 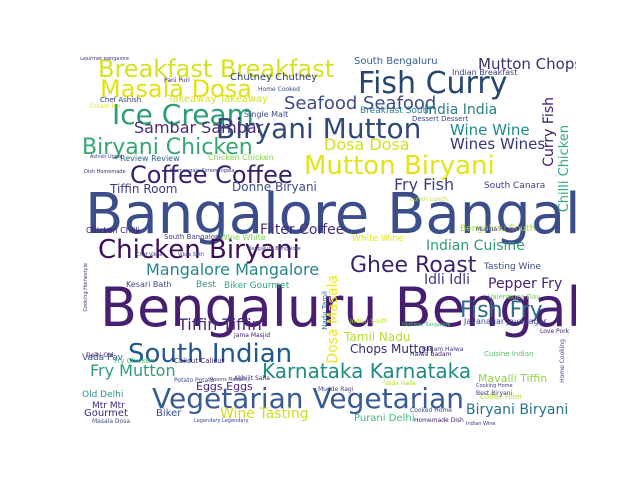 What do you see at coordinates (336, 389) in the screenshot?
I see `cloud-word: Mudde Ragi` at bounding box center [336, 389].